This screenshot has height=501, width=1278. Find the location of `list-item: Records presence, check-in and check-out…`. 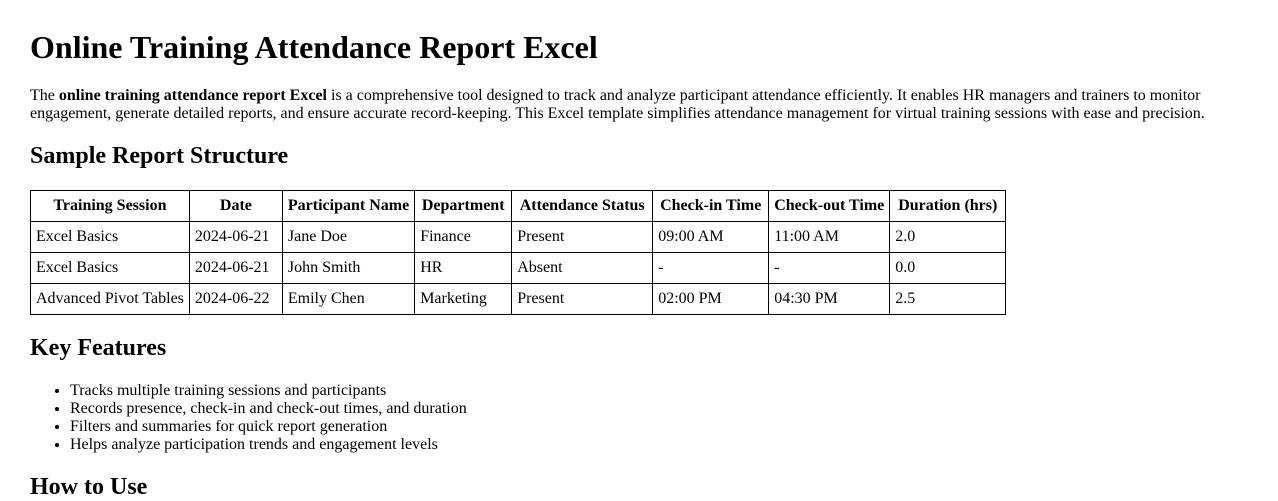

list-item: Records presence, check-in and check-out… is located at coordinates (659, 409).